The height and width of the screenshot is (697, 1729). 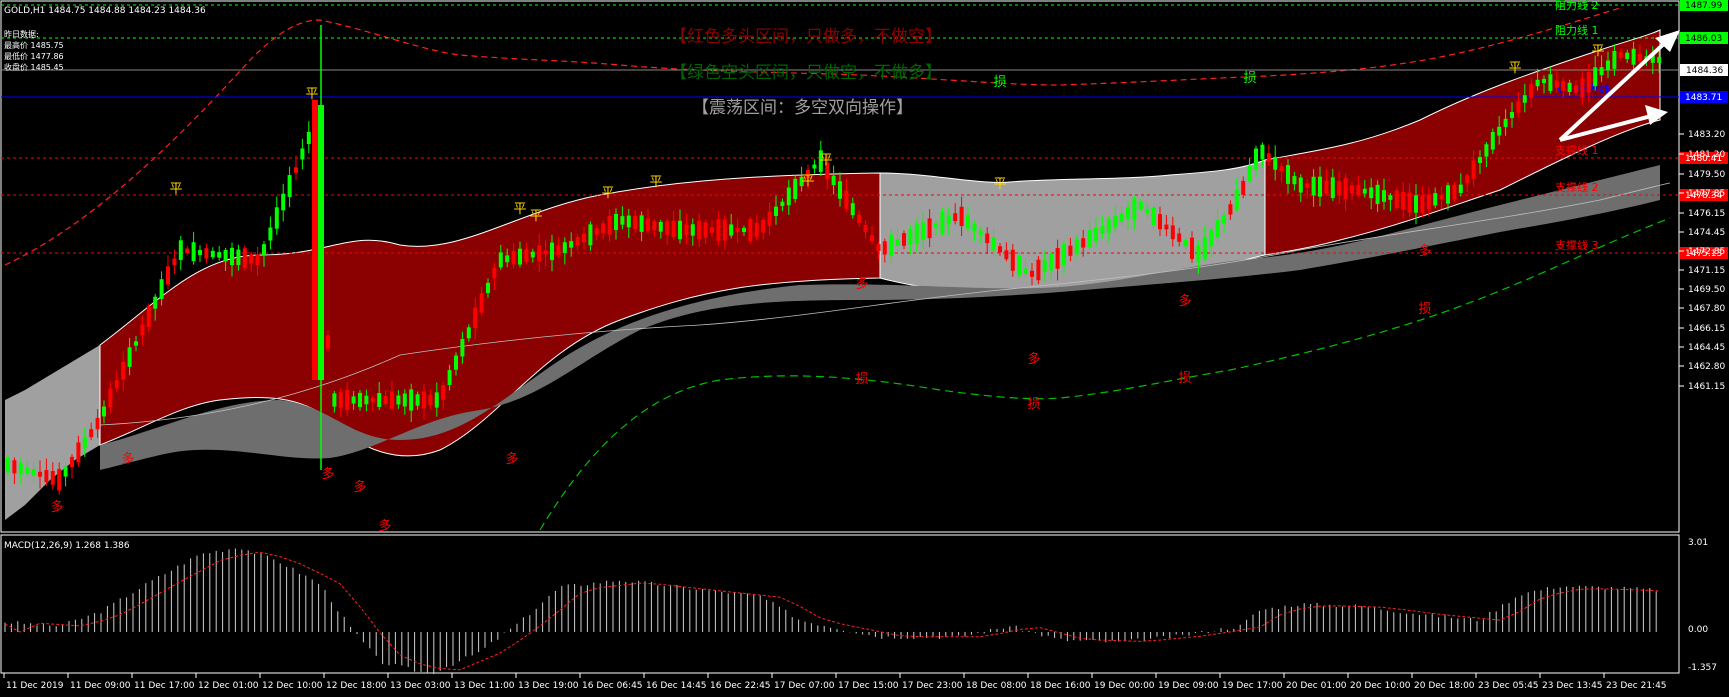 I want to click on level-label: 支撑线 1, so click(x=1577, y=150).